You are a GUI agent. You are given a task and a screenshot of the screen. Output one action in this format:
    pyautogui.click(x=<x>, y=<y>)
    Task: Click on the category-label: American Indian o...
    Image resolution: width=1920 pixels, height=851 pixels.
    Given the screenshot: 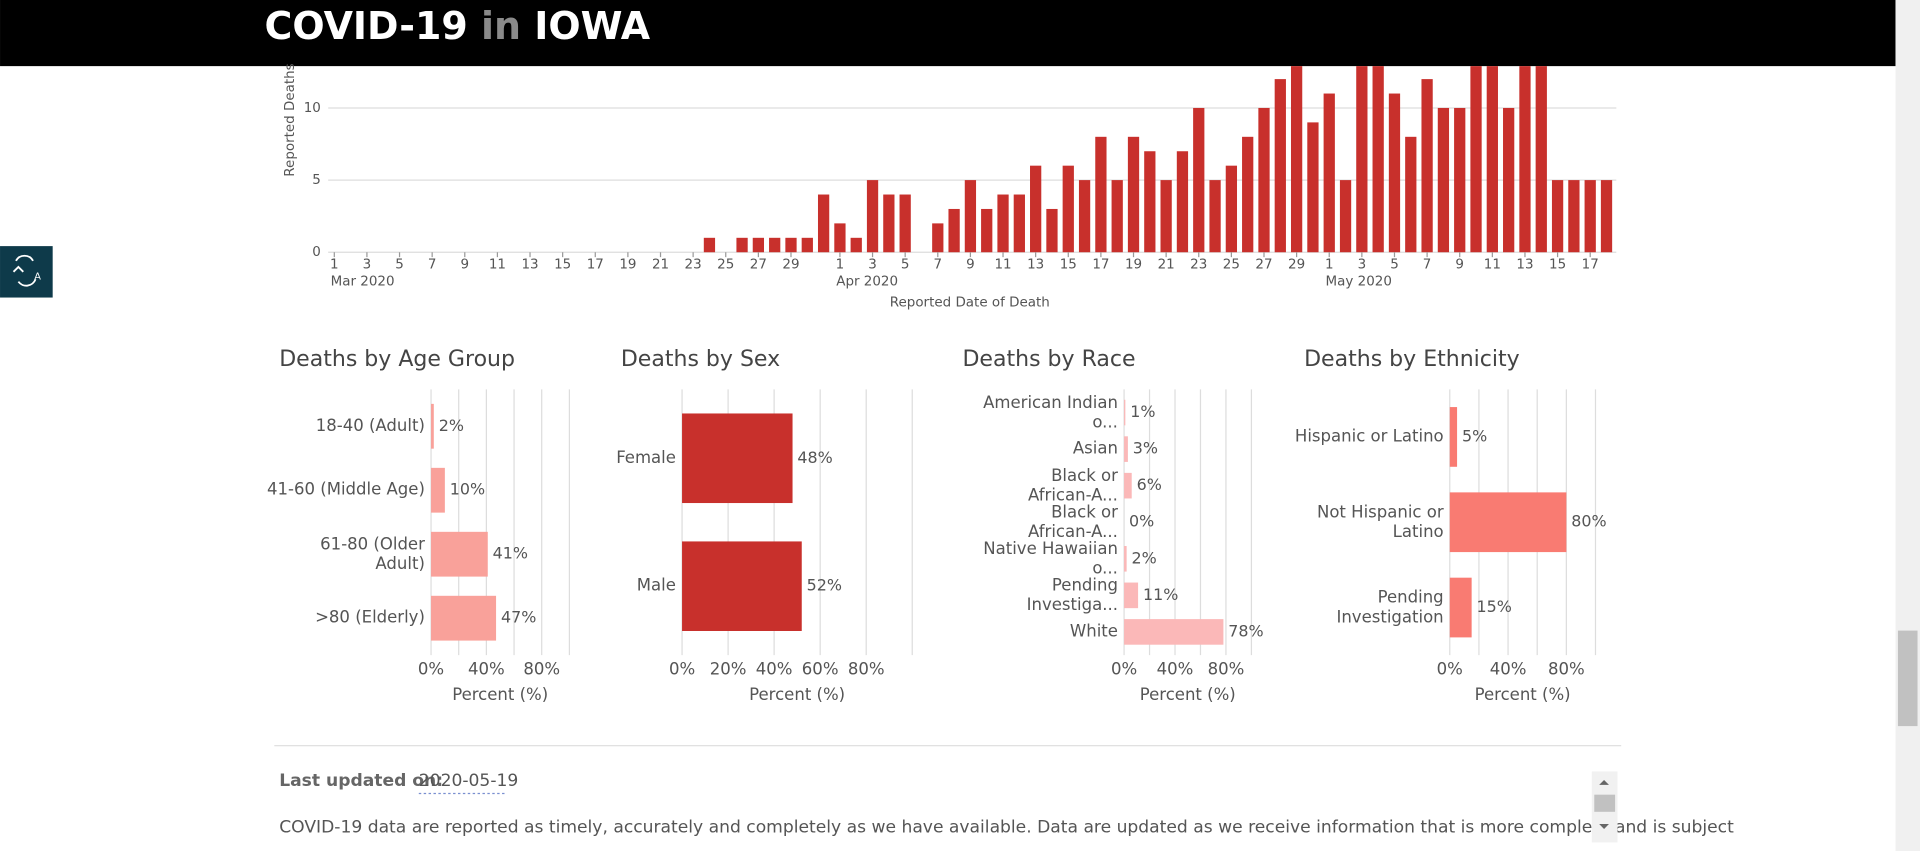 What is the action you would take?
    pyautogui.click(x=1050, y=411)
    